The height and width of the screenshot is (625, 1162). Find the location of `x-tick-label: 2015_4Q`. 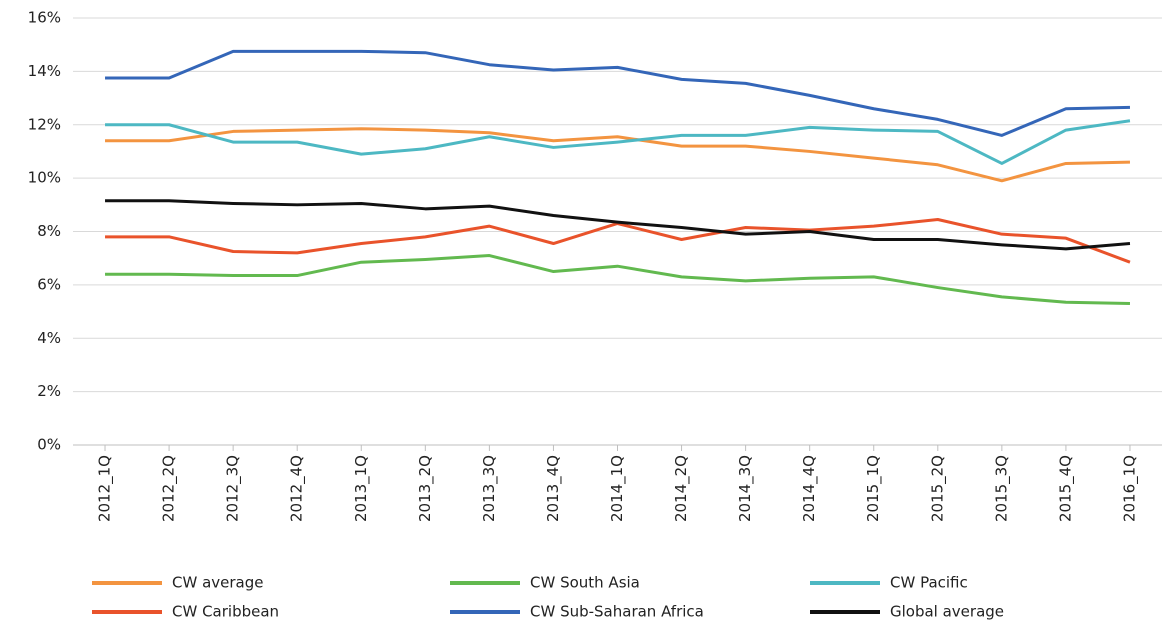

x-tick-label: 2015_4Q is located at coordinates (1065, 488).